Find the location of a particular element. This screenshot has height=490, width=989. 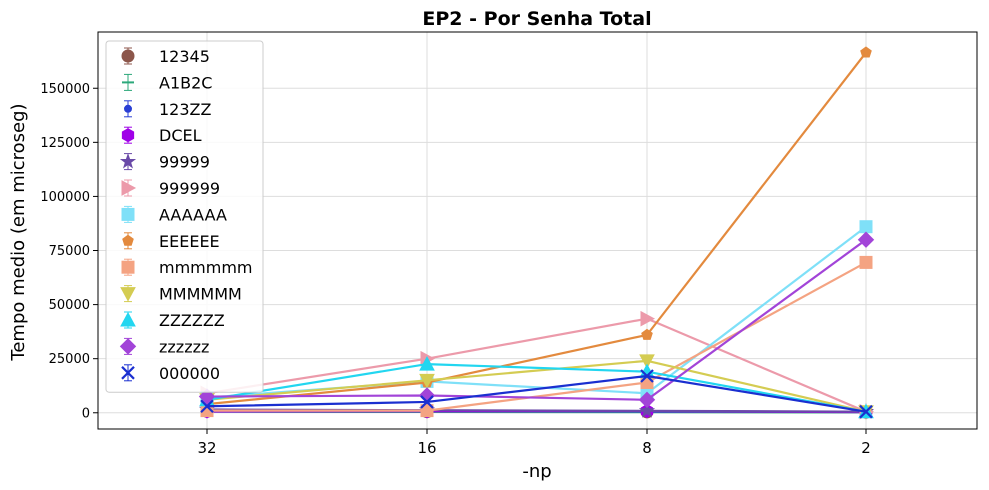

legend-label: 999999 is located at coordinates (189, 188).